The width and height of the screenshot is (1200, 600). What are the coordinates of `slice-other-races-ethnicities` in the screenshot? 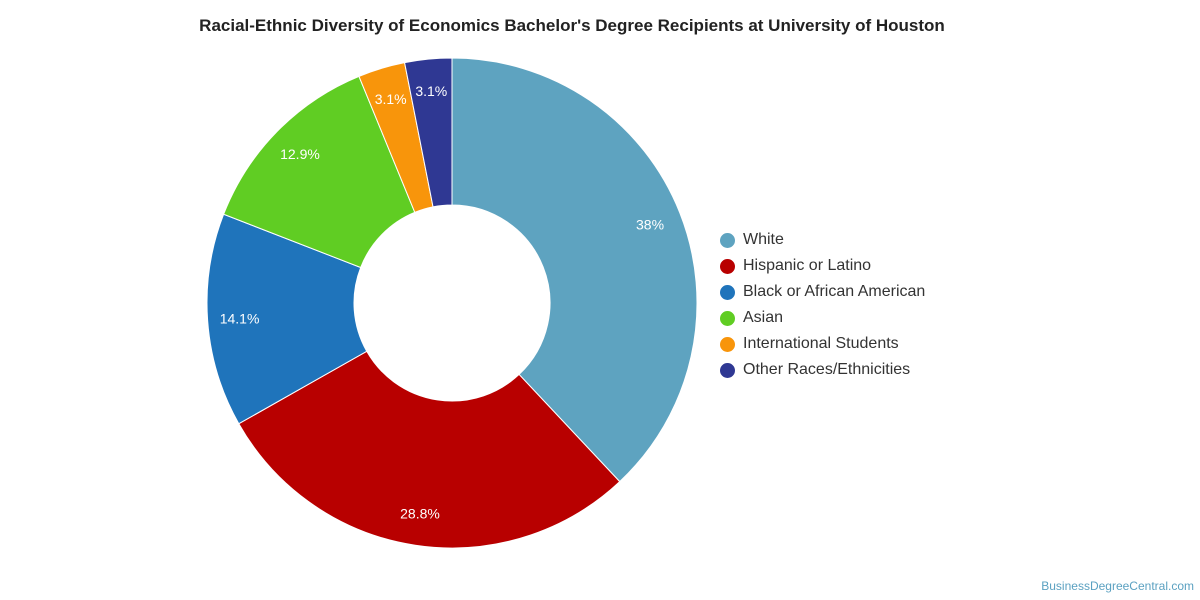 It's located at (428, 132).